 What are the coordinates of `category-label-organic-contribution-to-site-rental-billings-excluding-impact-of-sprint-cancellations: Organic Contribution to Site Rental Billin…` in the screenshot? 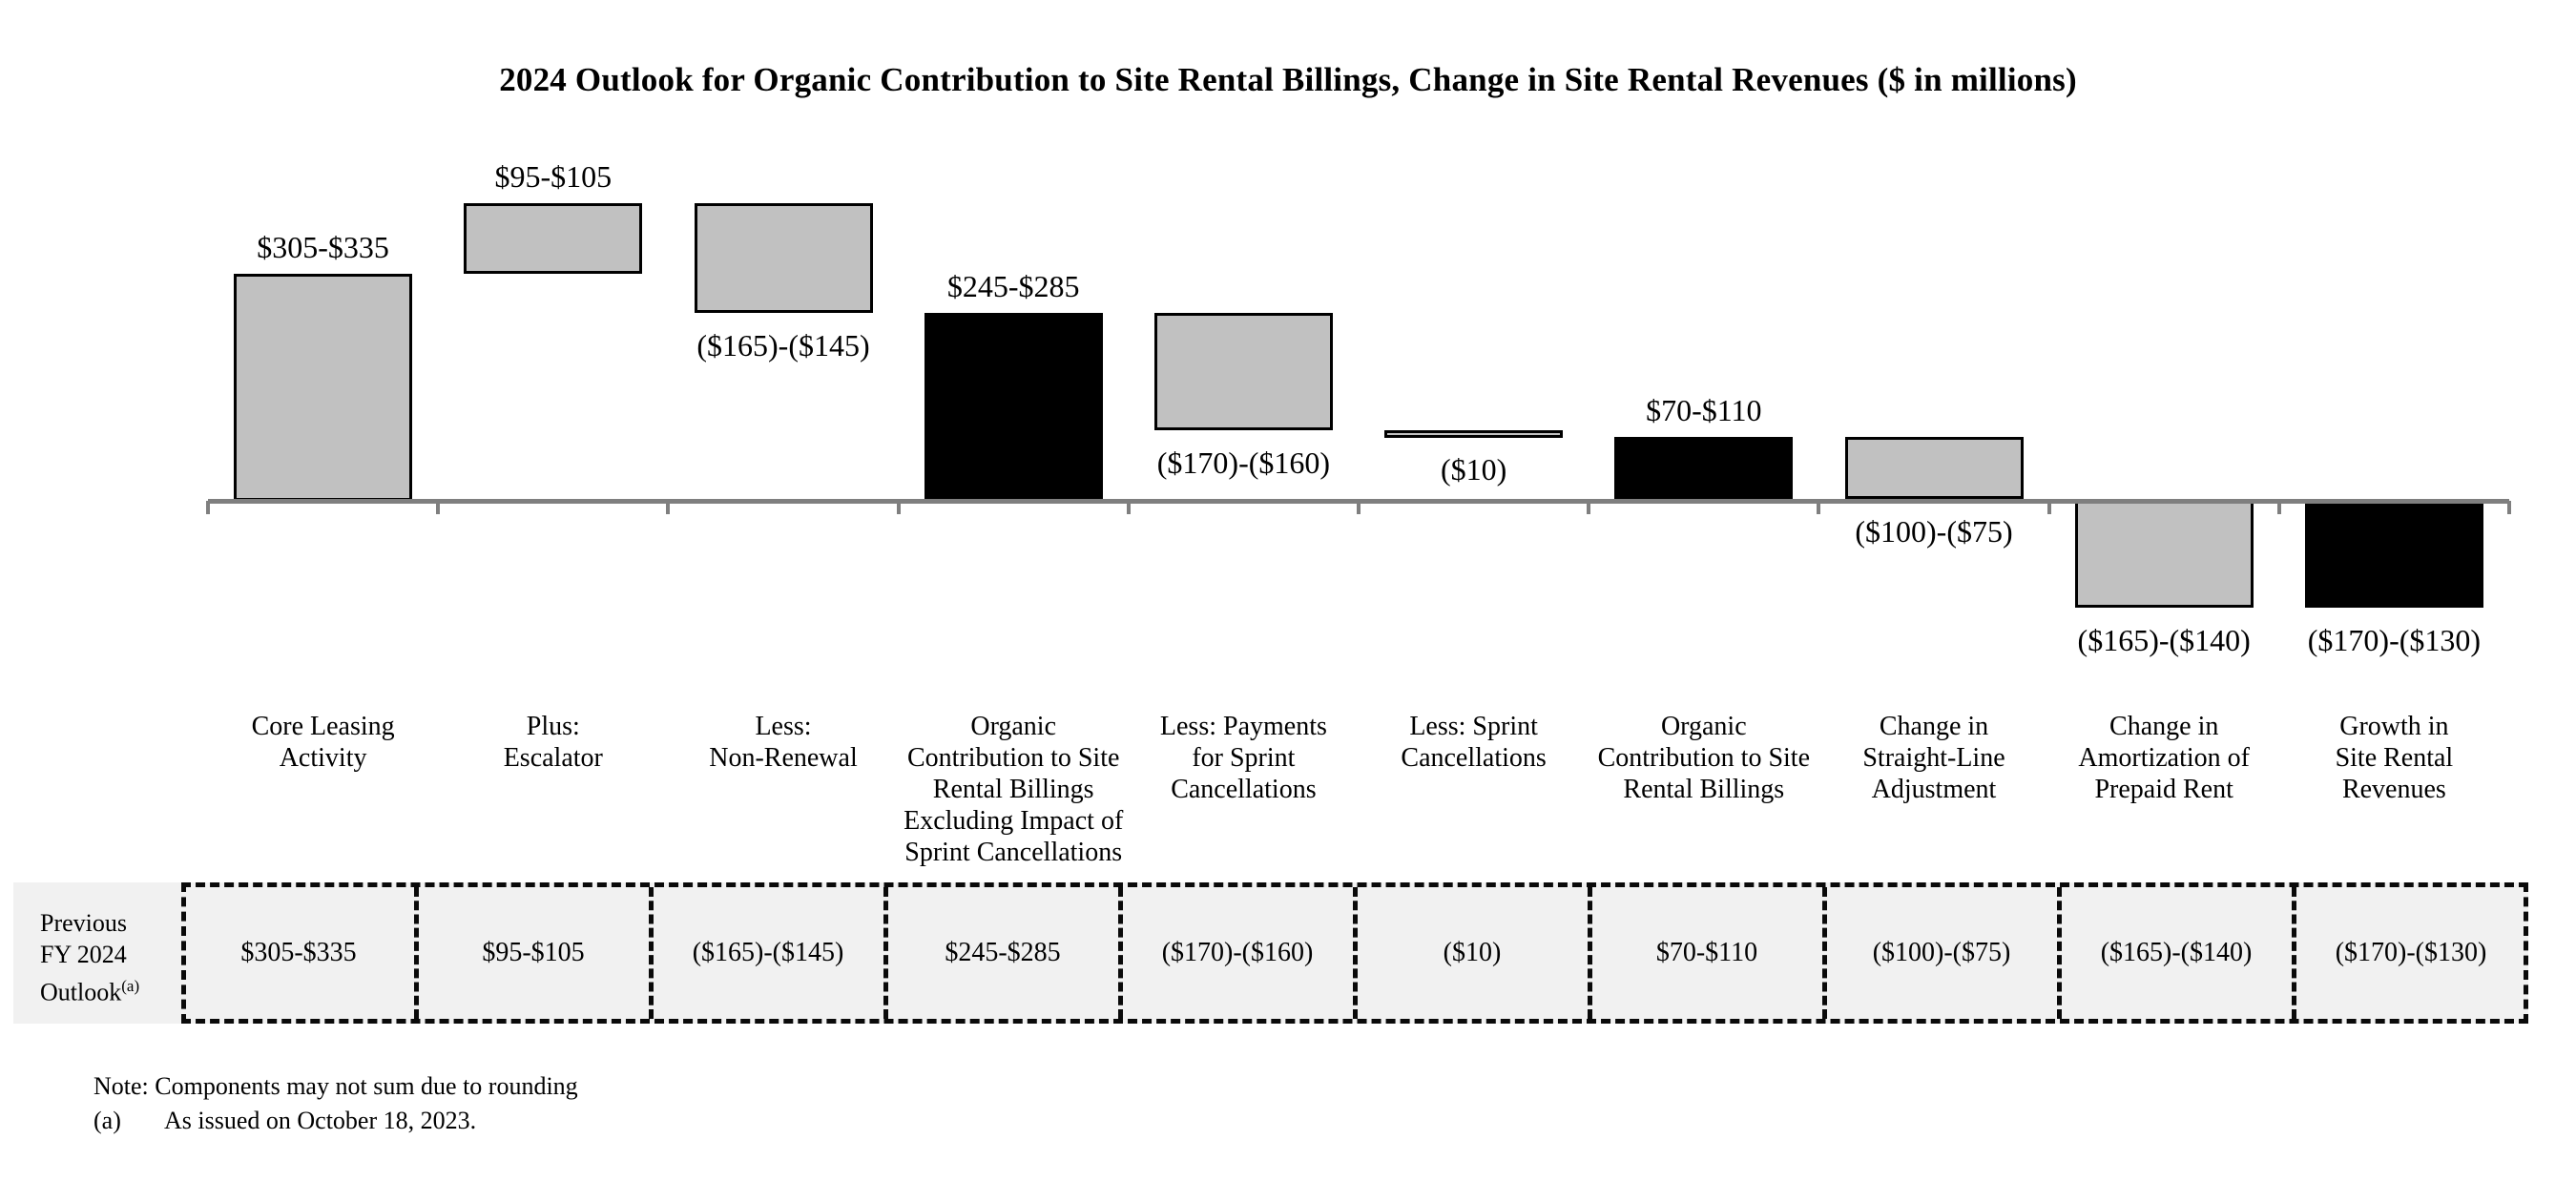 It's located at (1013, 789).